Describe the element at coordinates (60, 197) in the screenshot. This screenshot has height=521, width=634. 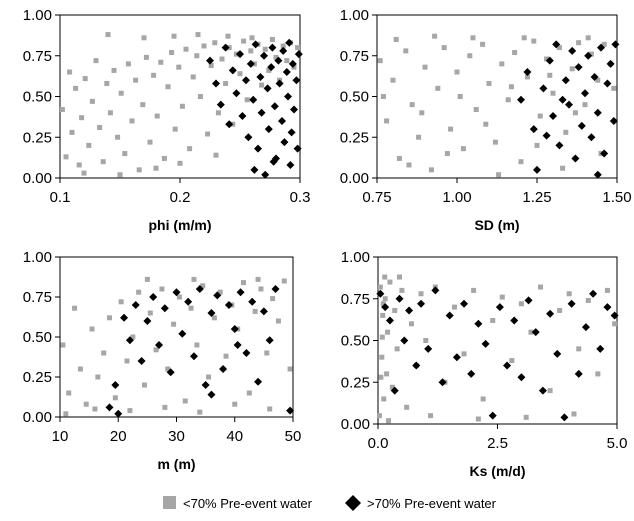
I see `x-tick-label-phi: 0.1` at that location.